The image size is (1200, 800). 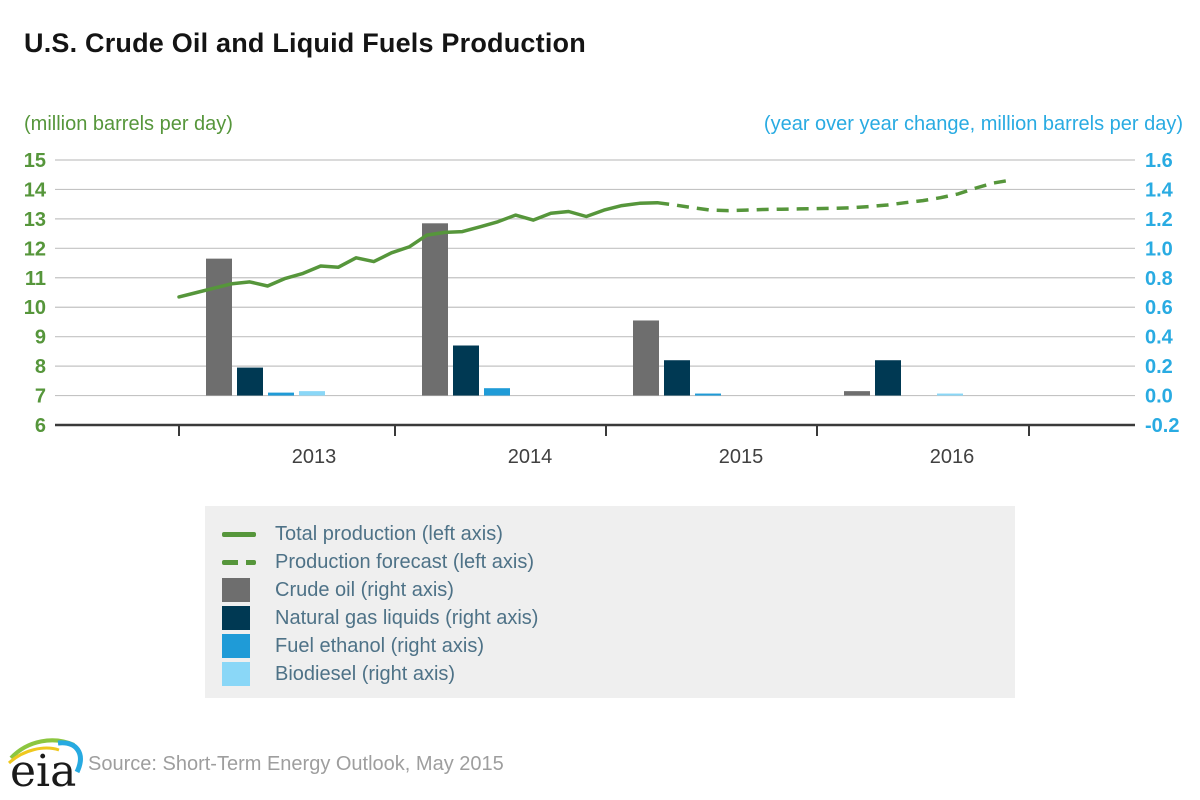 I want to click on bar-ngl_navy-2015, so click(x=677, y=378).